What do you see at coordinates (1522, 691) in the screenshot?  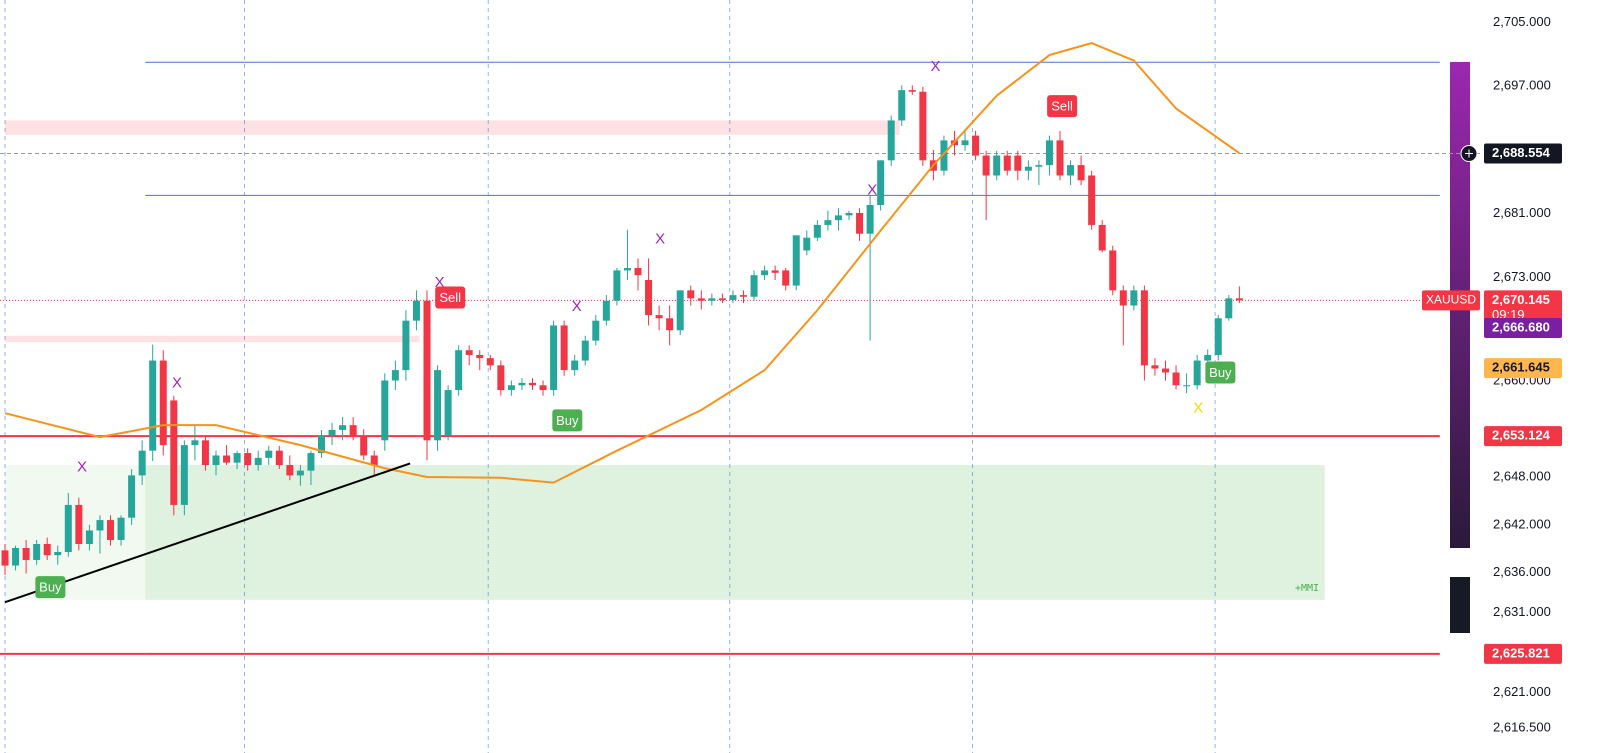 I see `y-tick-label: 2,621.000` at bounding box center [1522, 691].